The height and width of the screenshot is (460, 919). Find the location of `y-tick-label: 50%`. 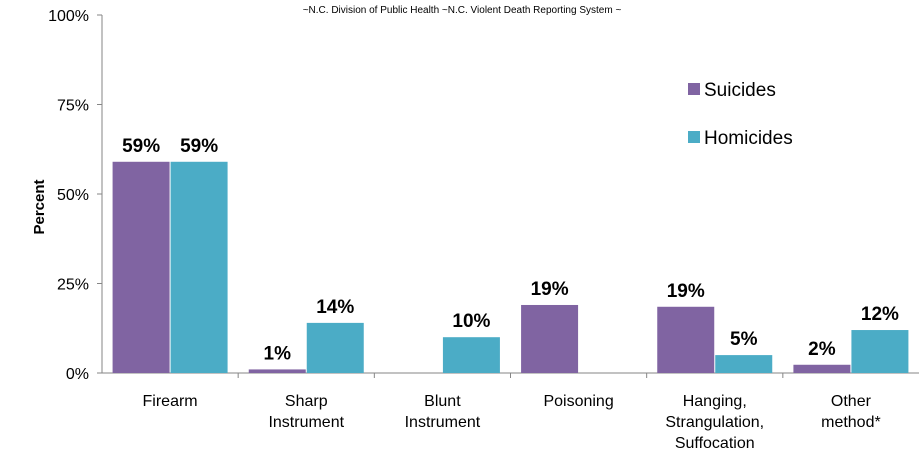

y-tick-label: 50% is located at coordinates (73, 195).